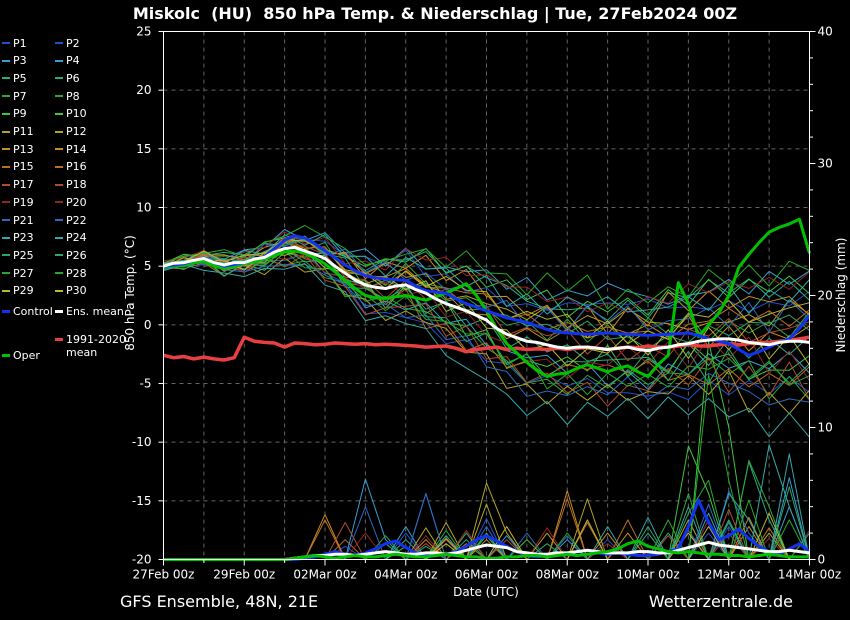 This screenshot has height=620, width=850. I want to click on ens-mean-temp-series, so click(486, 299).